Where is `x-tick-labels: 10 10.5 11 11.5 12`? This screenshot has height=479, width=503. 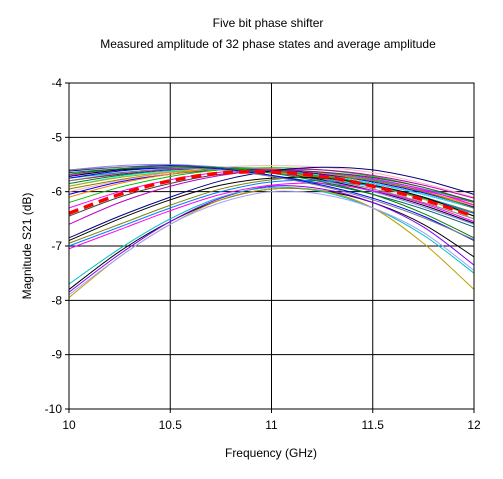 x-tick-labels: 10 10.5 11 11.5 12 is located at coordinates (271, 425).